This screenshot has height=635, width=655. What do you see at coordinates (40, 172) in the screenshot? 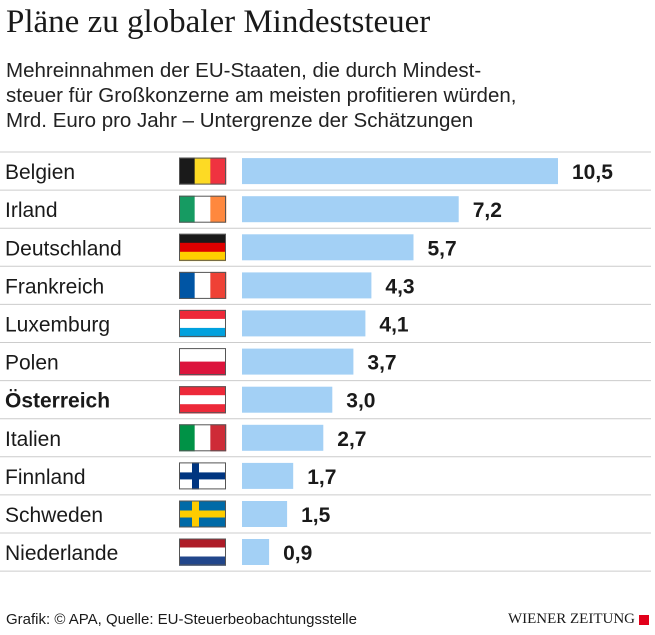
I see `category-label: Belgien` at bounding box center [40, 172].